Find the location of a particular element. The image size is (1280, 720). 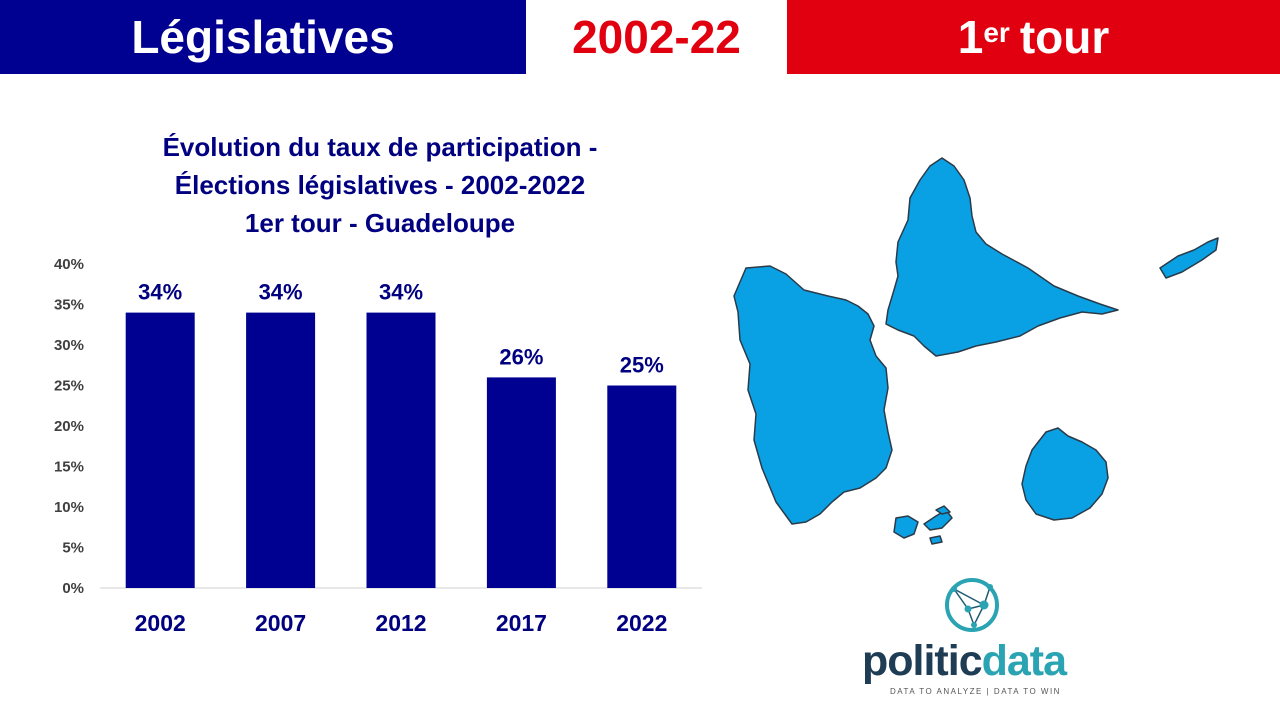

y-tick-label: 0% is located at coordinates (73, 588).